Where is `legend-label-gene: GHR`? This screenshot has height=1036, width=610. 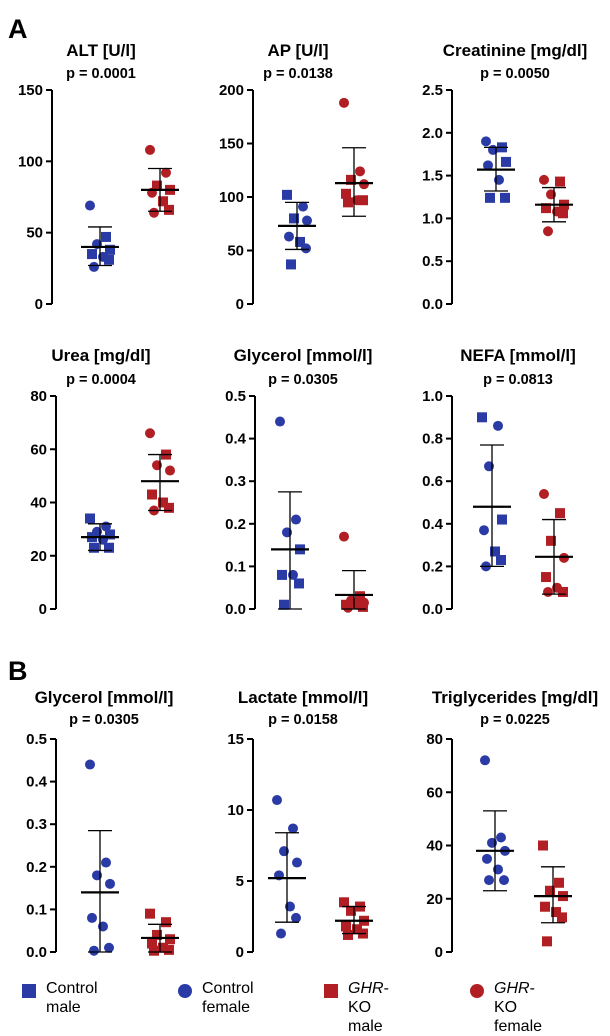
legend-label-gene: GHR is located at coordinates (366, 988).